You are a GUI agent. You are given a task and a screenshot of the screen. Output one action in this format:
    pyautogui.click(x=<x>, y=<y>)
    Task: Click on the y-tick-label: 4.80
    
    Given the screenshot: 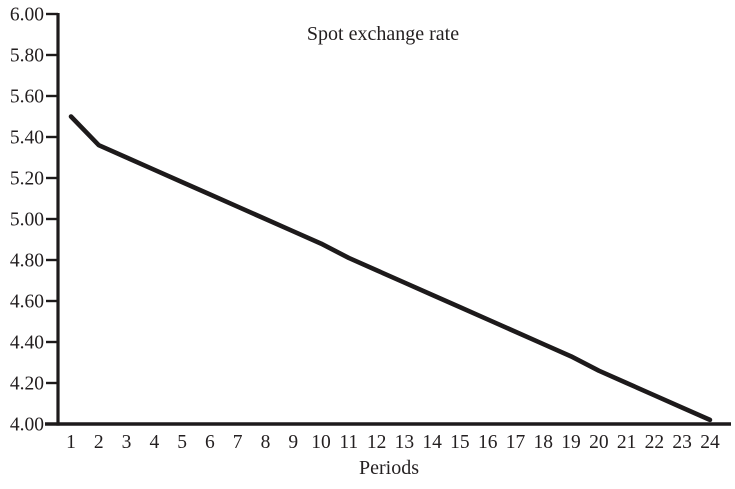 What is the action you would take?
    pyautogui.click(x=27, y=261)
    